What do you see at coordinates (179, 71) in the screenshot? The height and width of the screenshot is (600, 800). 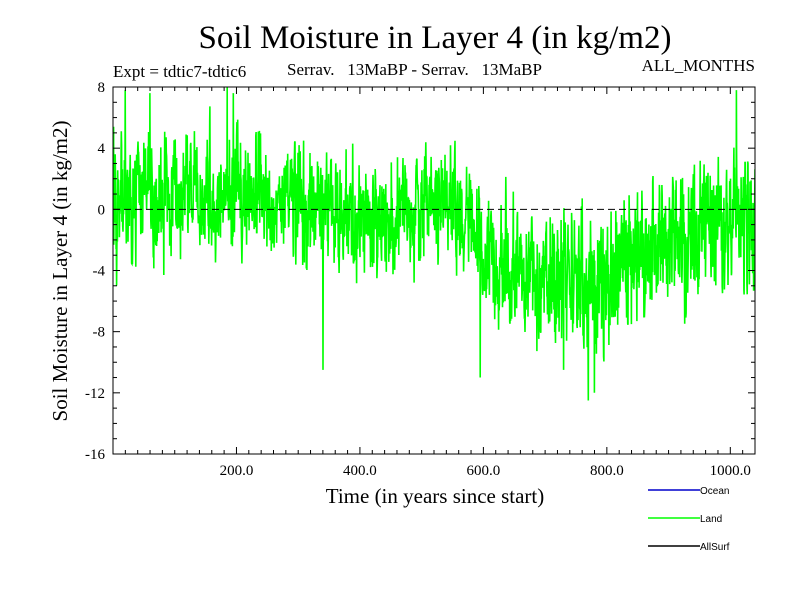 I see `experiment-label: Expt = tdtic7-tdtic6` at bounding box center [179, 71].